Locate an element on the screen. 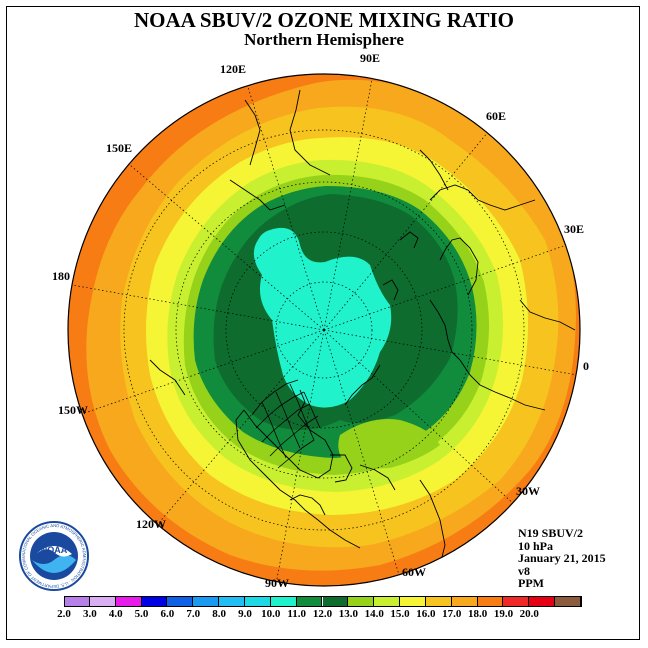  info-instrument: N19 SBUV/2 is located at coordinates (551, 533).